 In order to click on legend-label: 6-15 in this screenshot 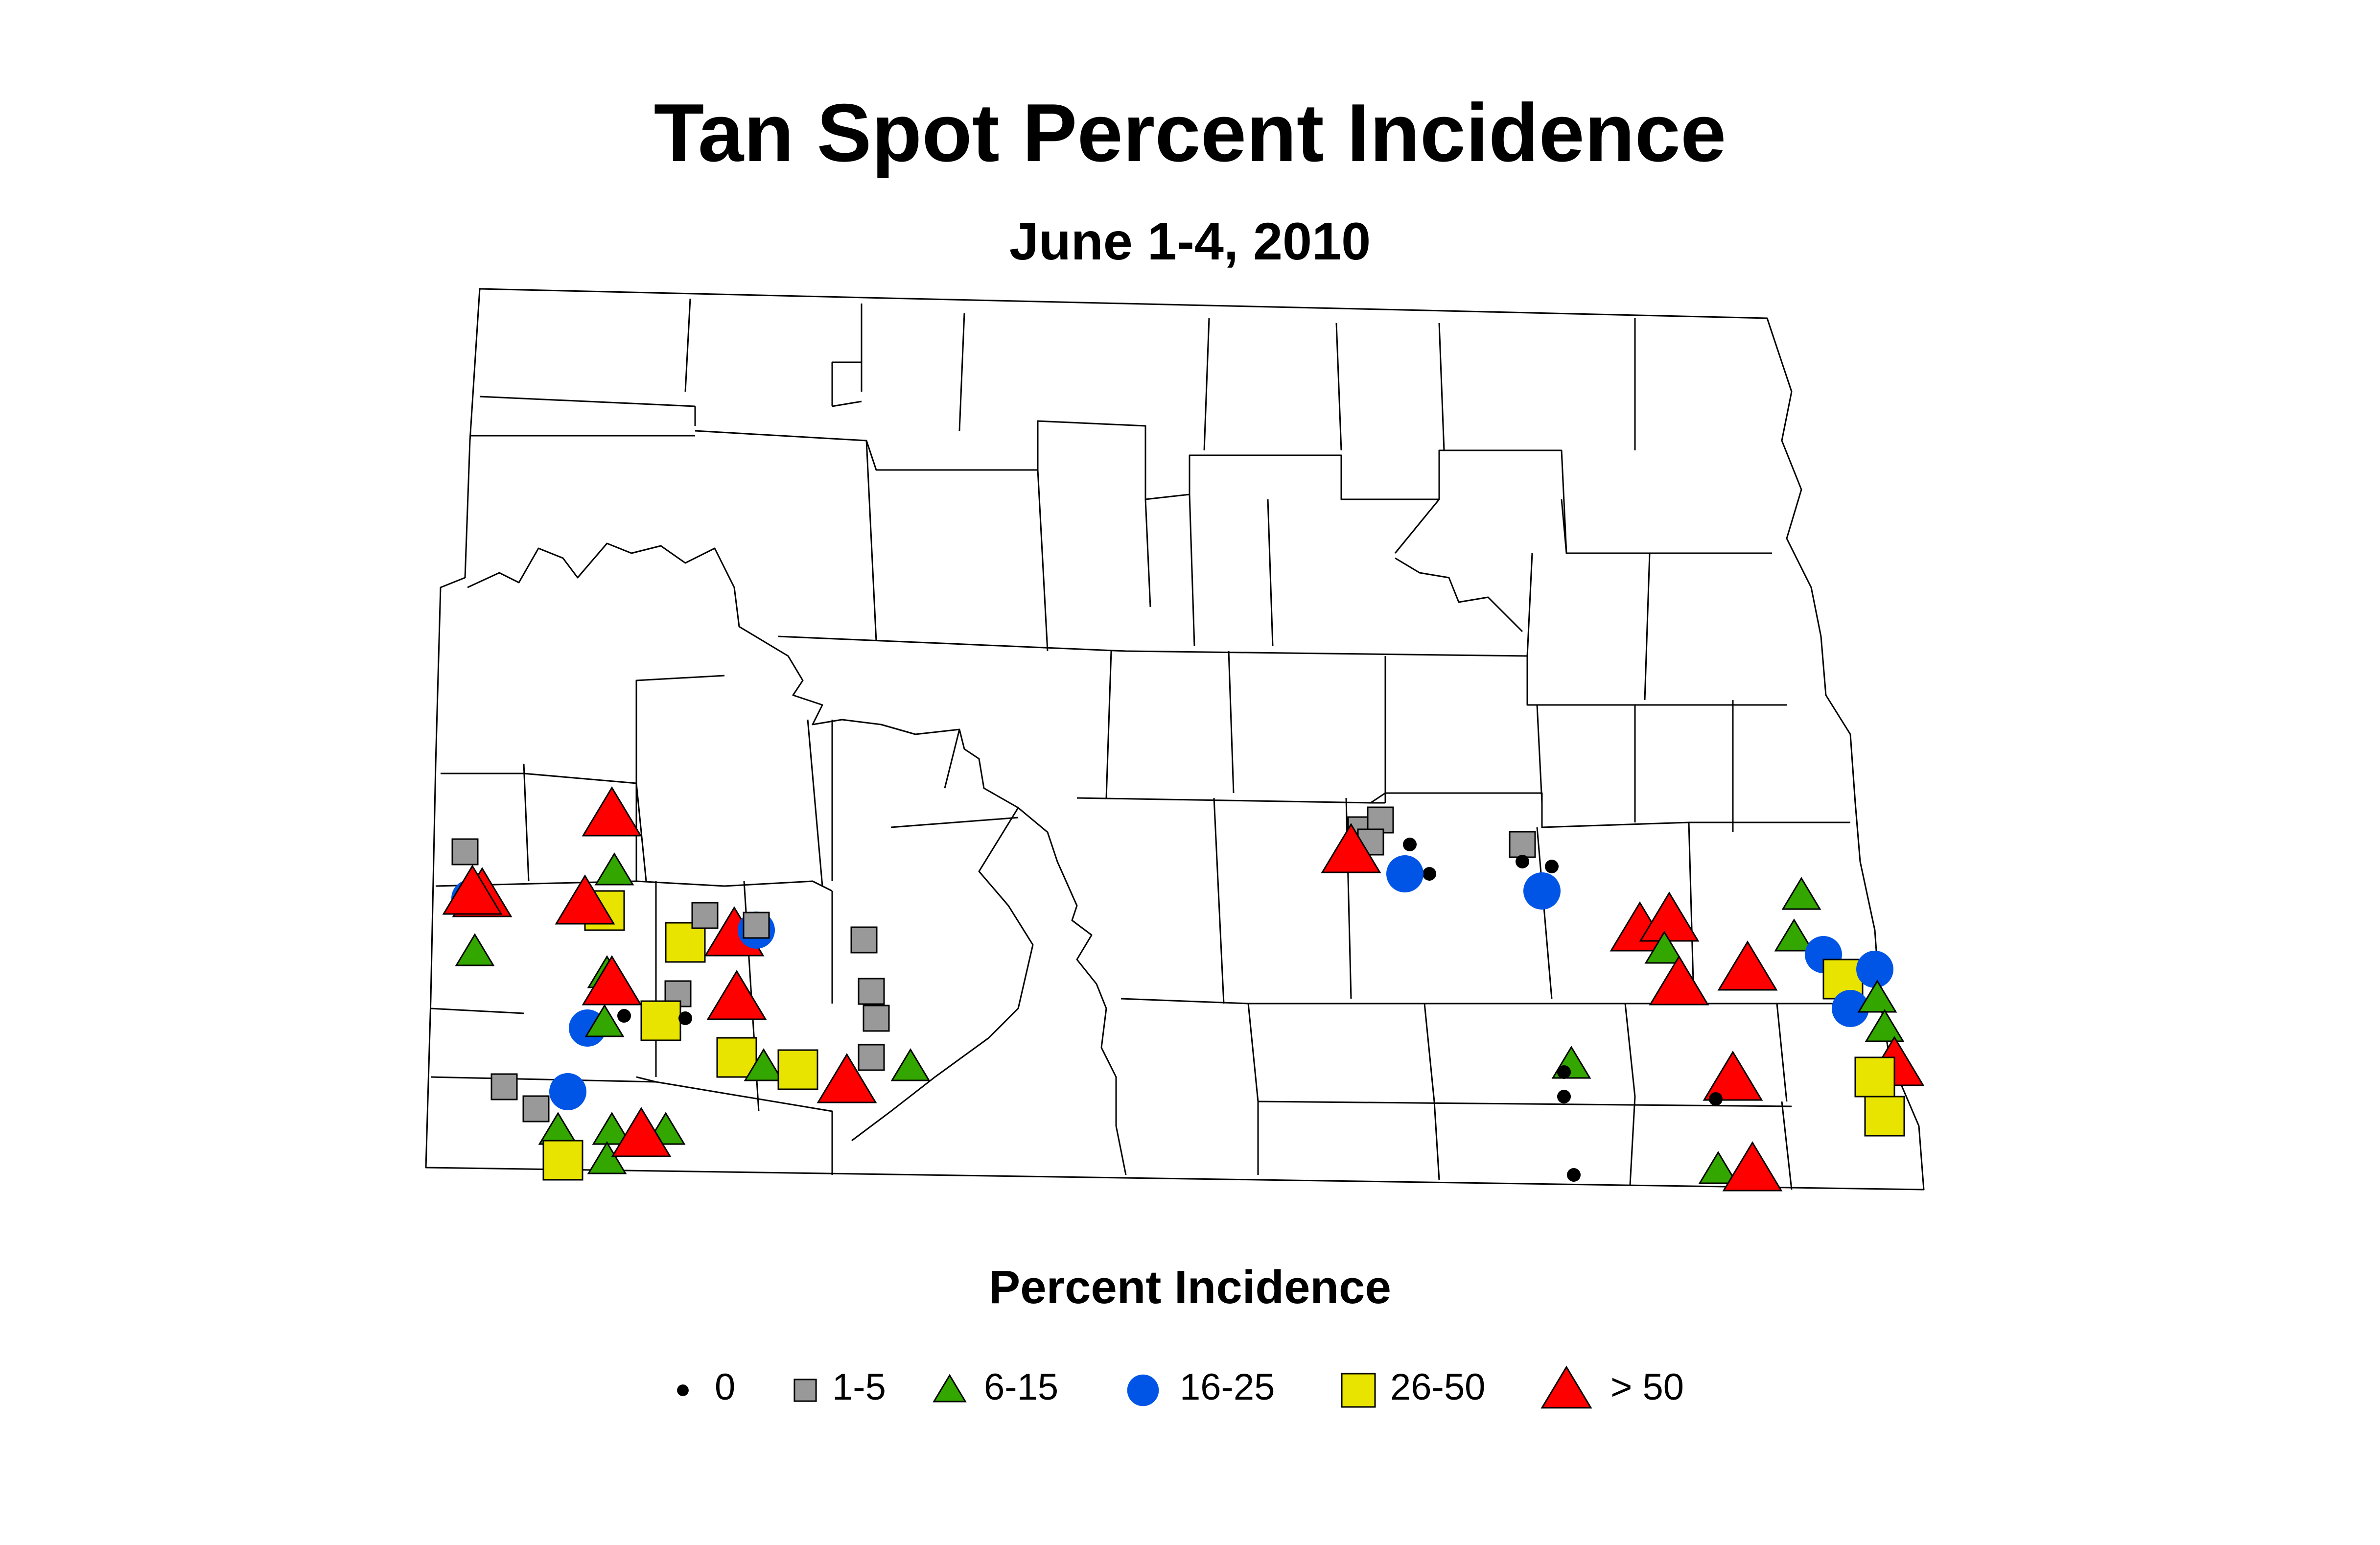, I will do `click(1022, 1387)`.